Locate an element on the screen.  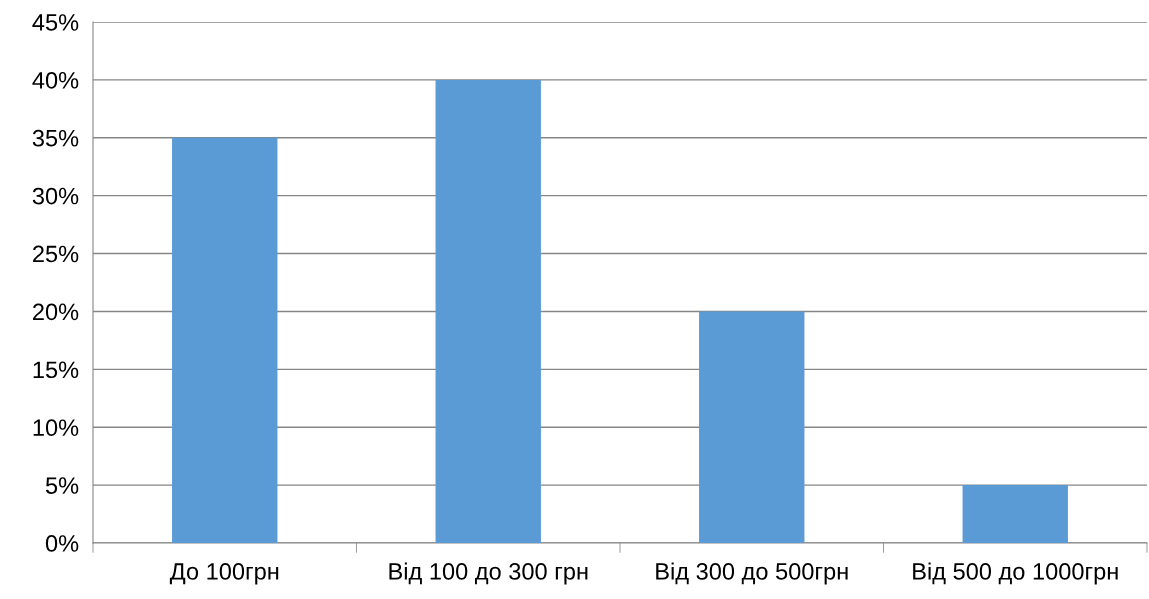
x-tick-label: Від 300 до 500грн is located at coordinates (752, 573).